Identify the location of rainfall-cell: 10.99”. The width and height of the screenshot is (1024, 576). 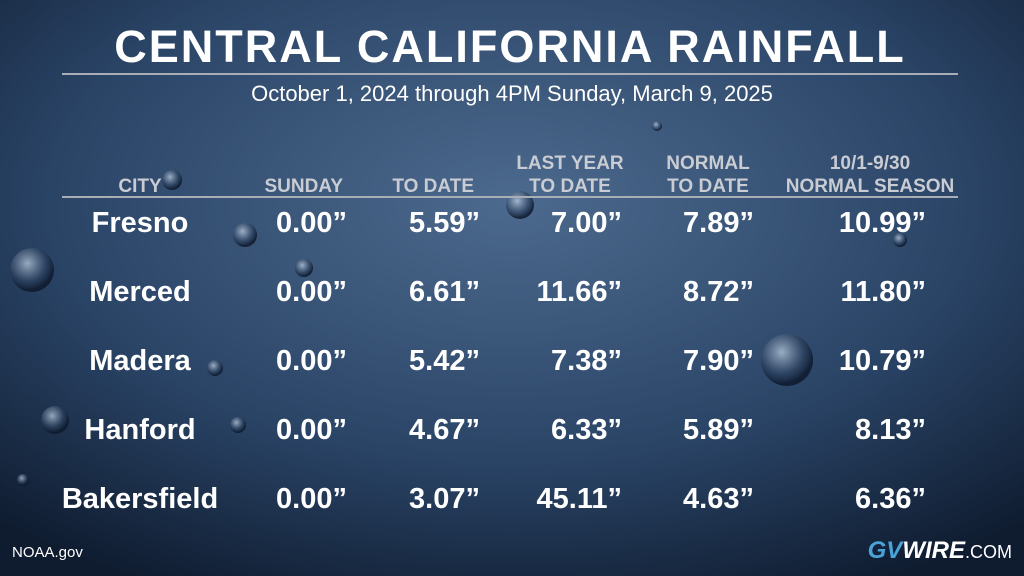
(882, 223).